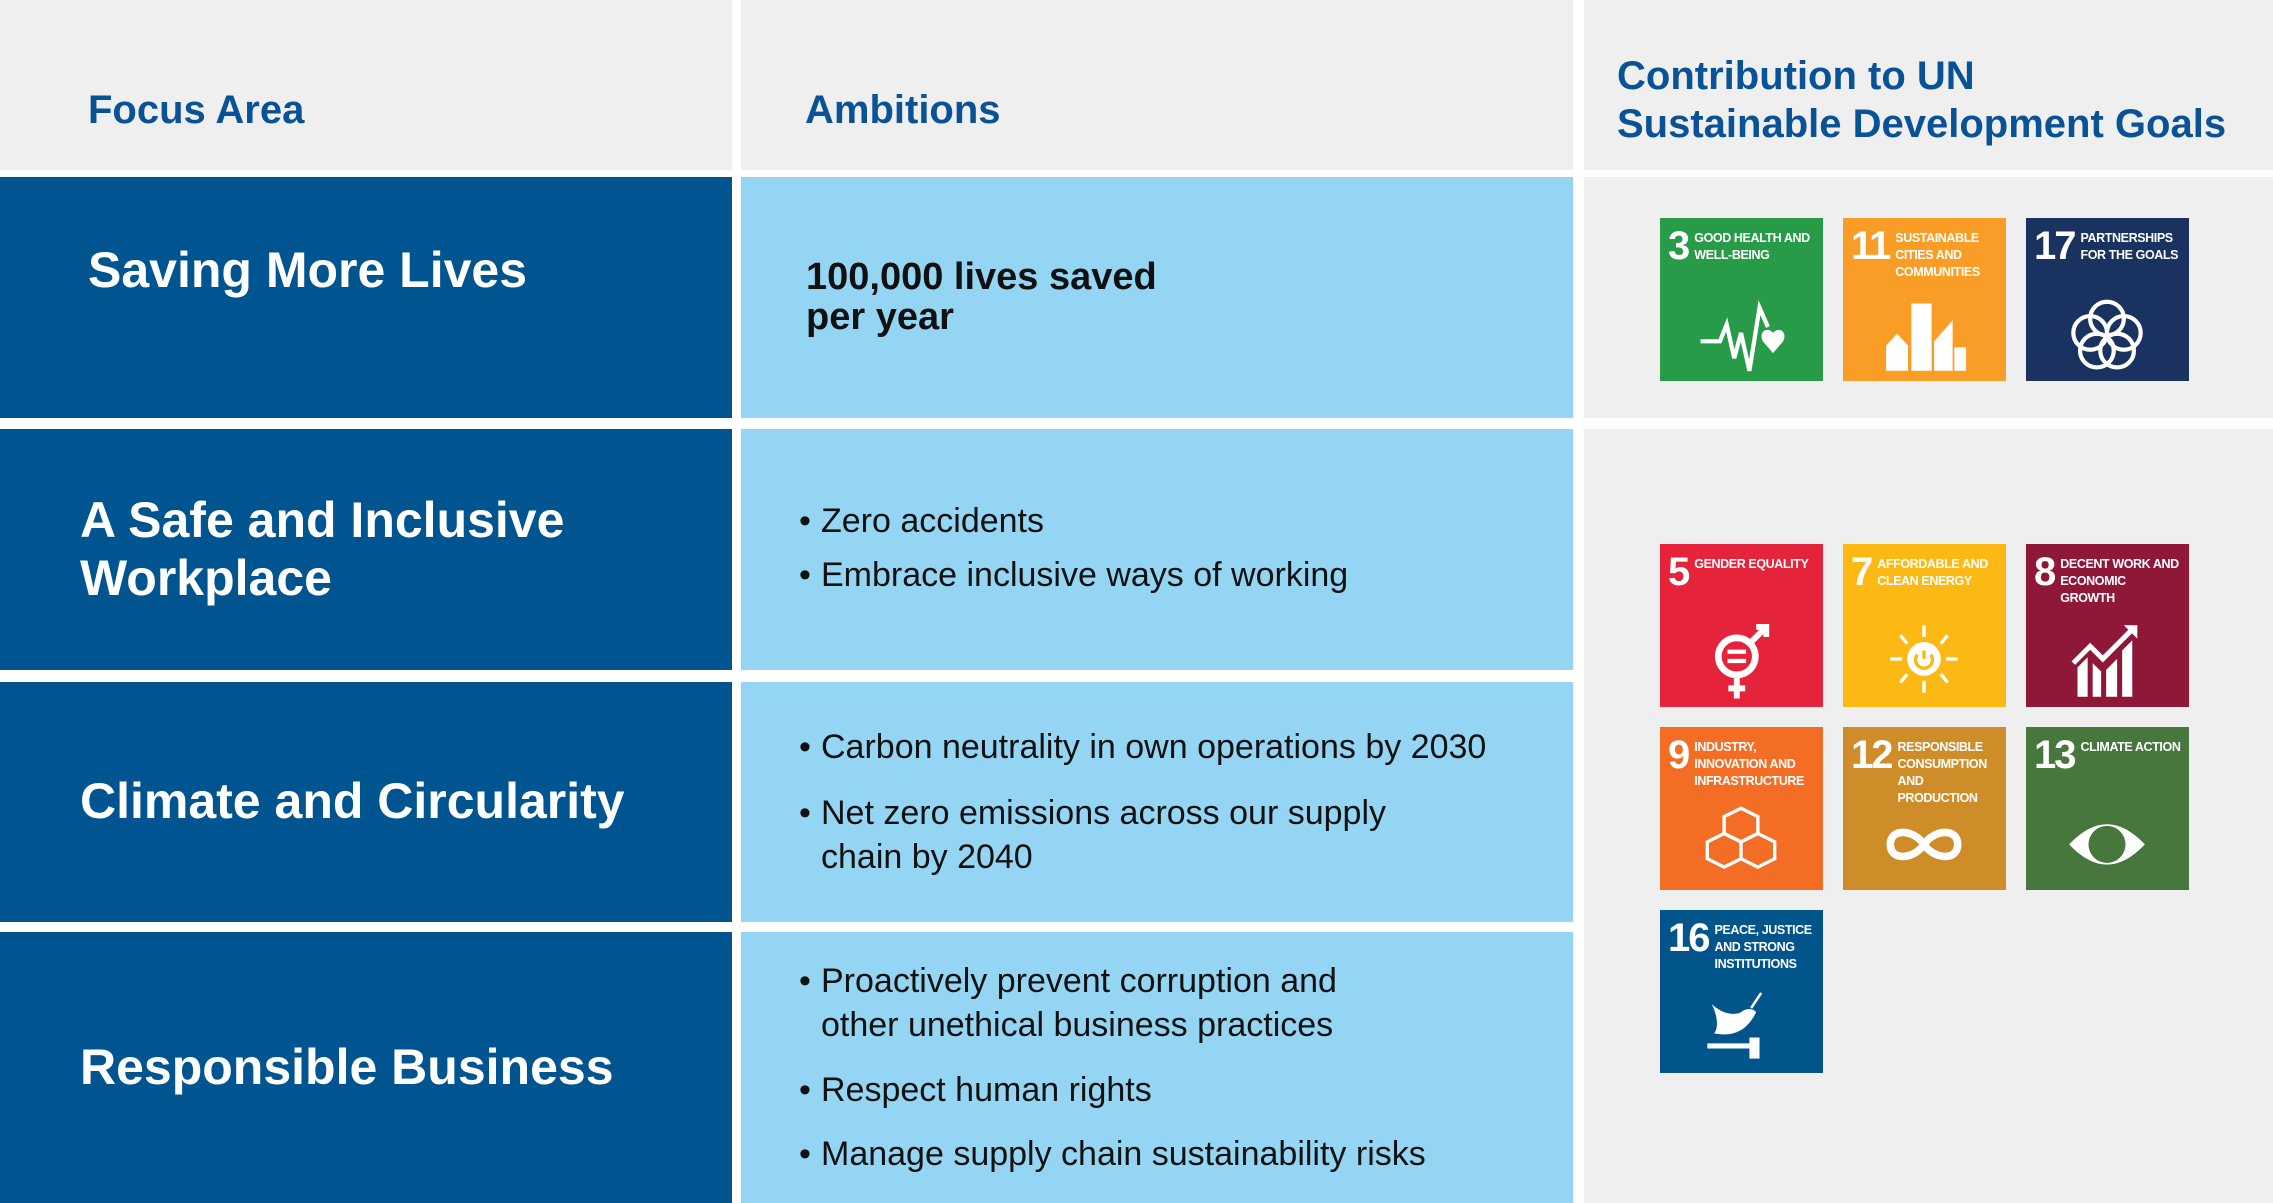 The height and width of the screenshot is (1203, 2273). Describe the element at coordinates (1679, 572) in the screenshot. I see `sdg-number: 5` at that location.